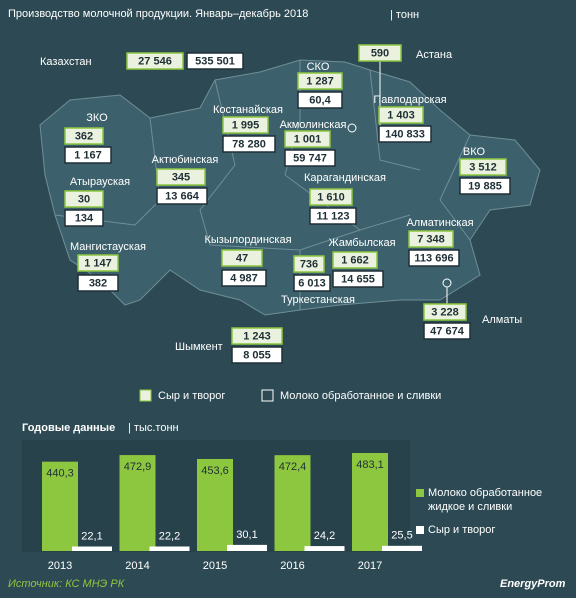 The image size is (576, 598). Describe the element at coordinates (434, 55) in the screenshot. I see `region-name: Астана` at that location.